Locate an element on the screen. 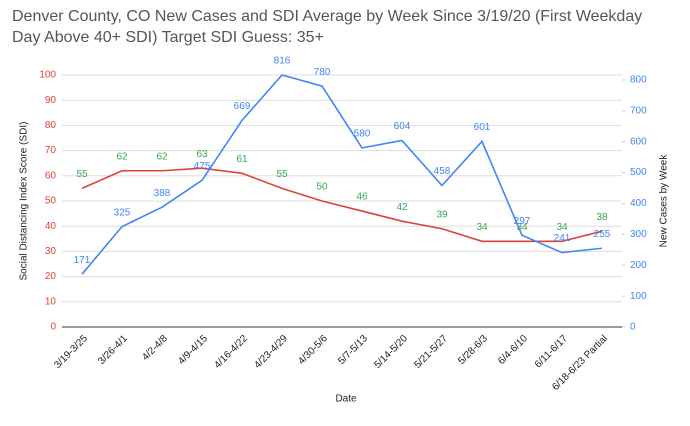 Image resolution: width=690 pixels, height=426 pixels. x-tick-label: 4/9-4/15 is located at coordinates (193, 350).